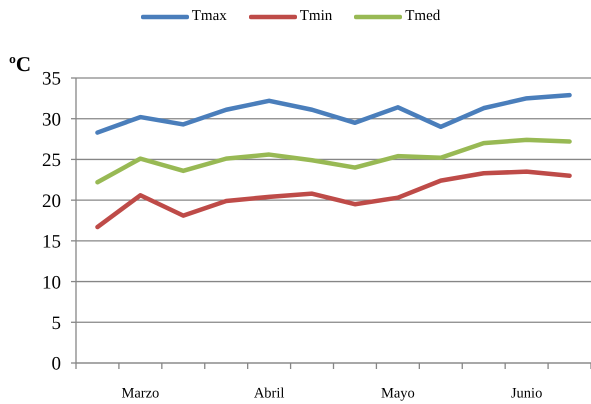  What do you see at coordinates (20, 64) in the screenshot?
I see `y-axis-title: ºC` at bounding box center [20, 64].